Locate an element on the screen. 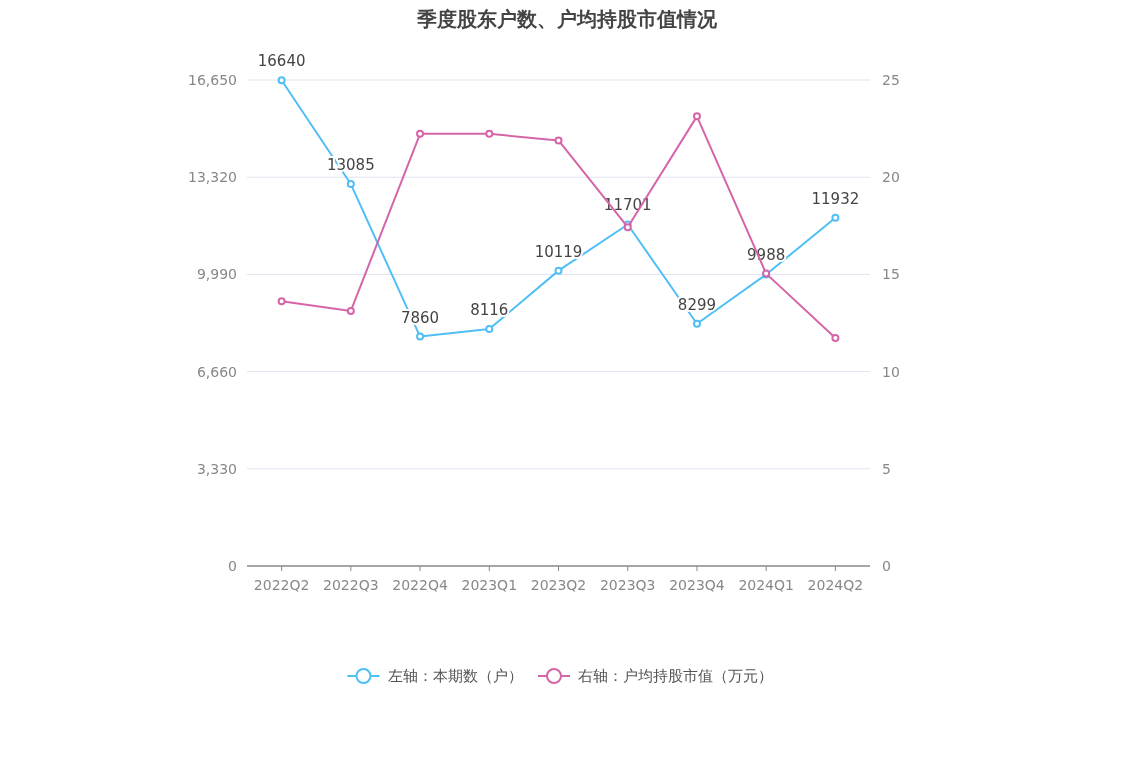  chart-title: 季度股东户数、户均持股市值情况 is located at coordinates (567, 19).